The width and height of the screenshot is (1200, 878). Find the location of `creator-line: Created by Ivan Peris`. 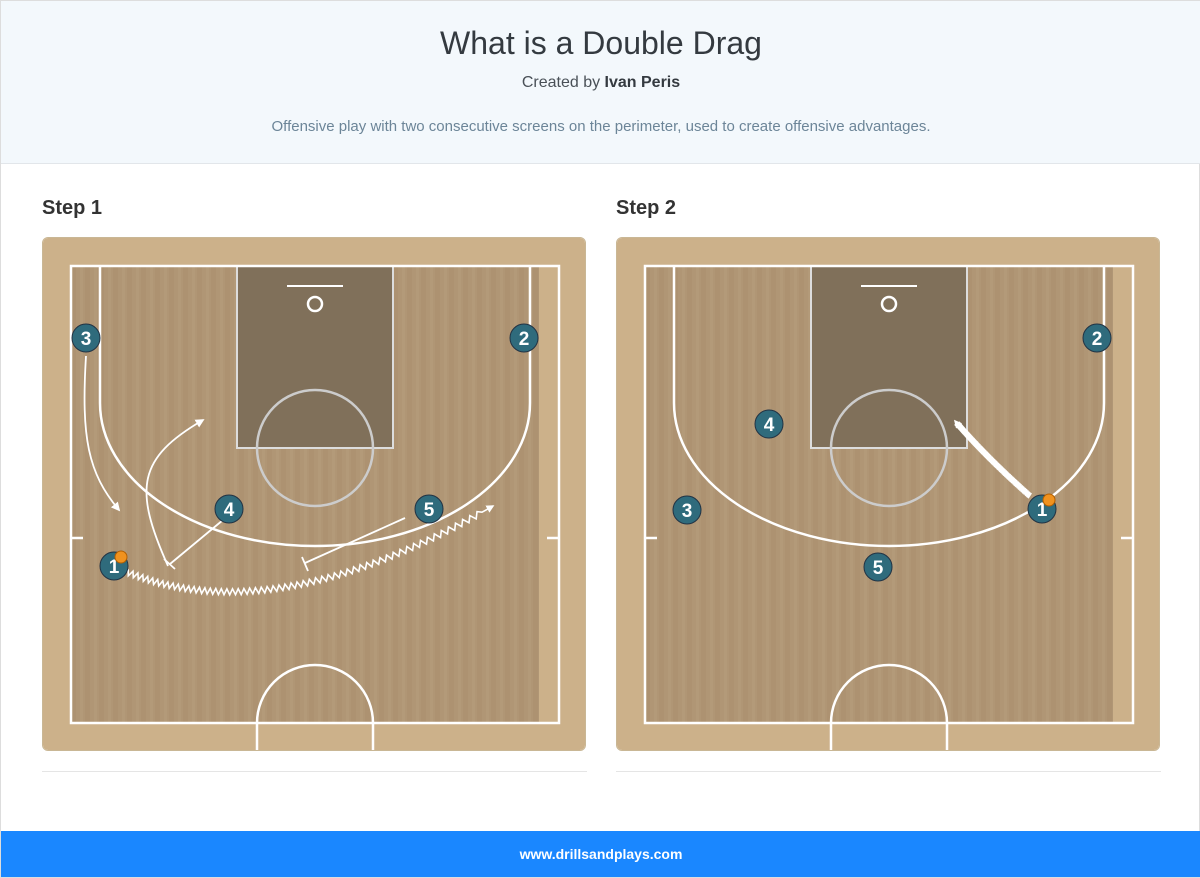

creator-line: Created by Ivan Peris is located at coordinates (600, 83).